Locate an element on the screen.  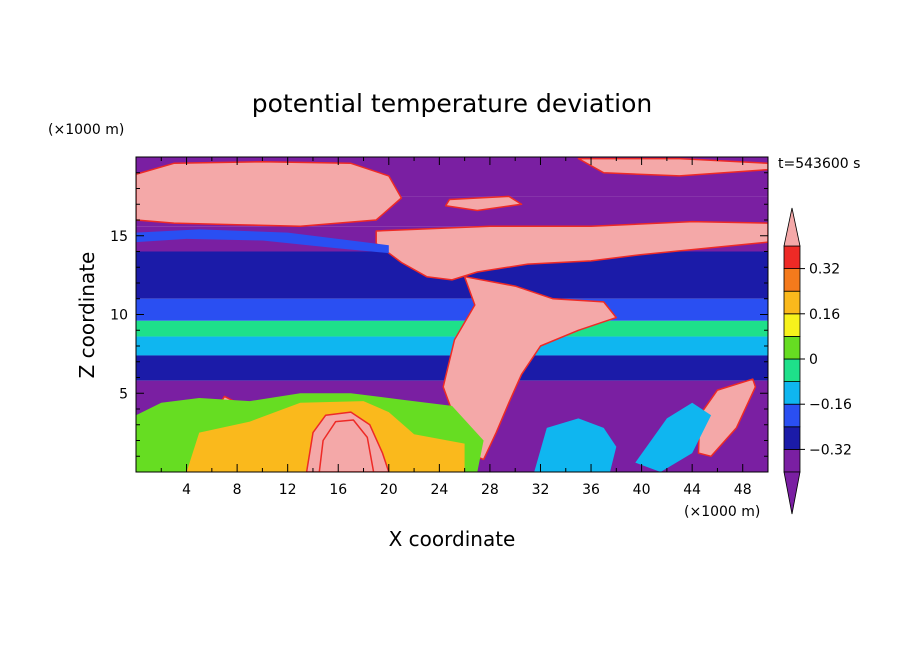
x-tick-label: 20 is located at coordinates (389, 490).